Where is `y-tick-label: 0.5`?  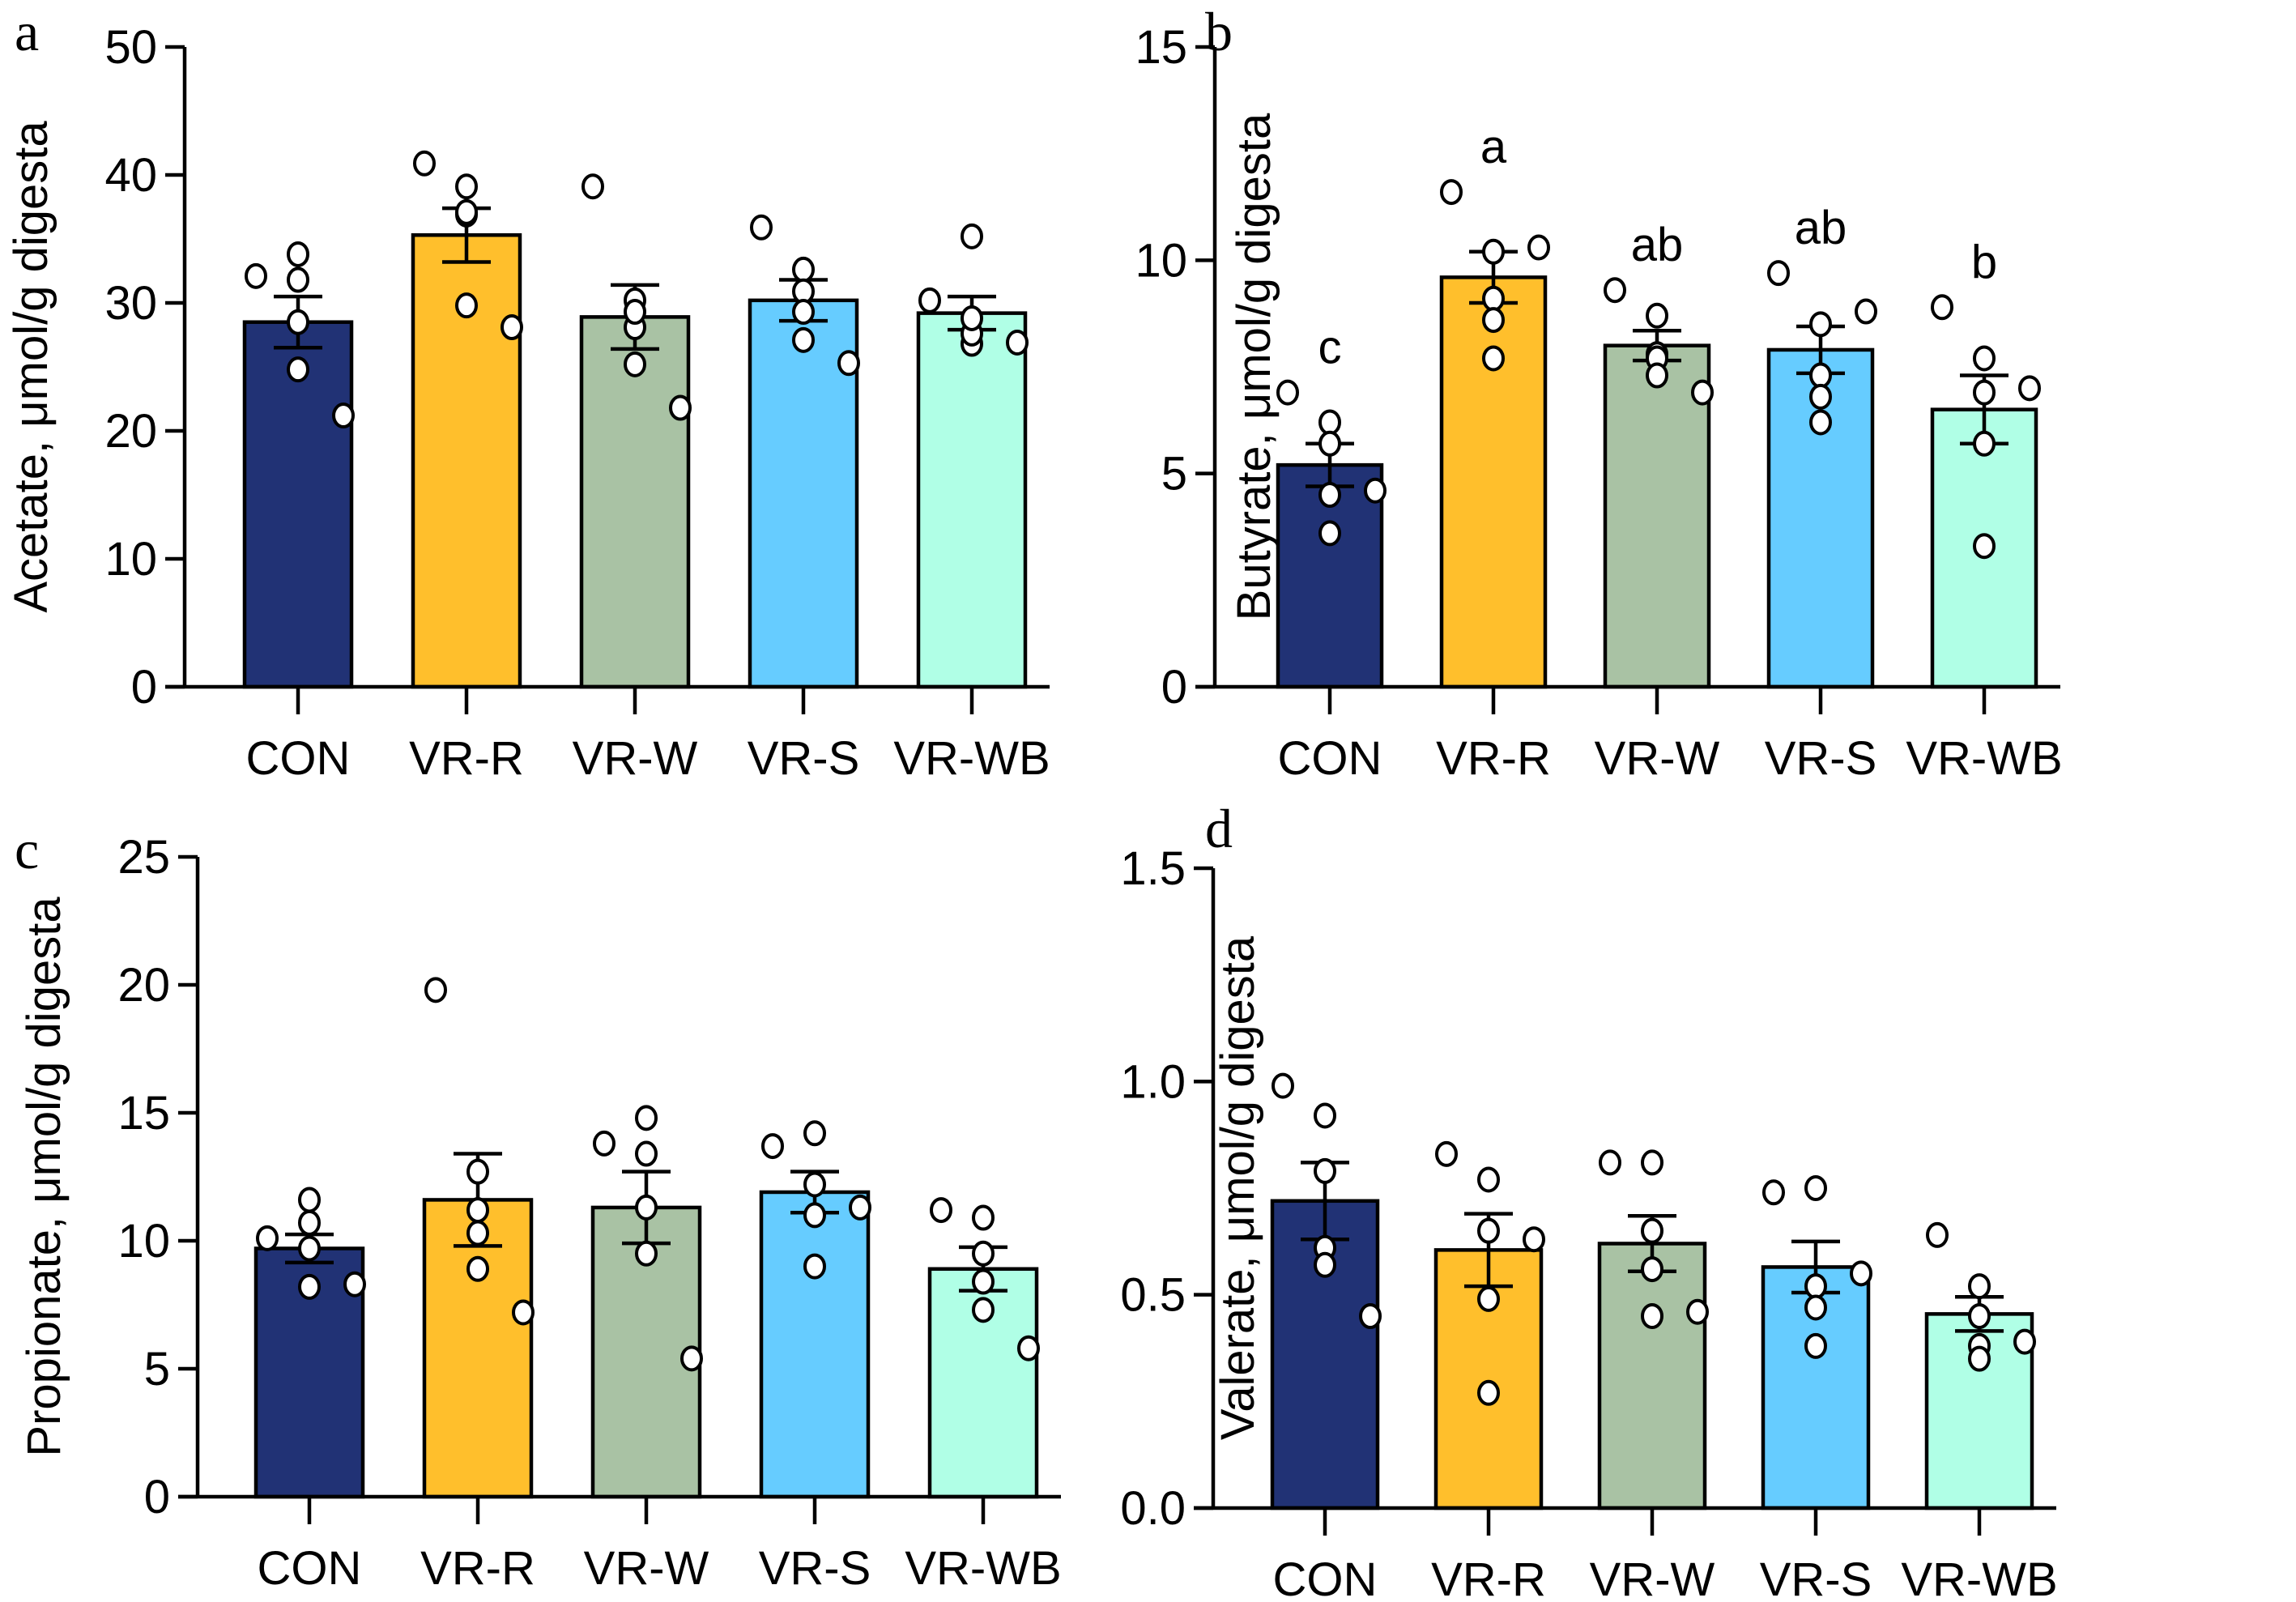 y-tick-label: 0.5 is located at coordinates (1153, 1295).